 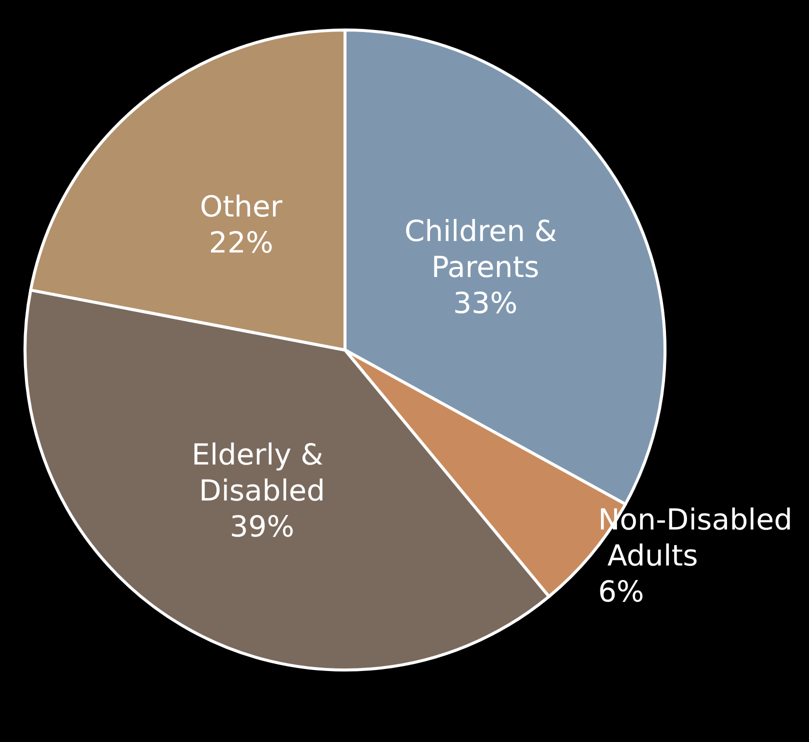 What do you see at coordinates (262, 526) in the screenshot?
I see `data-label: 39%` at bounding box center [262, 526].